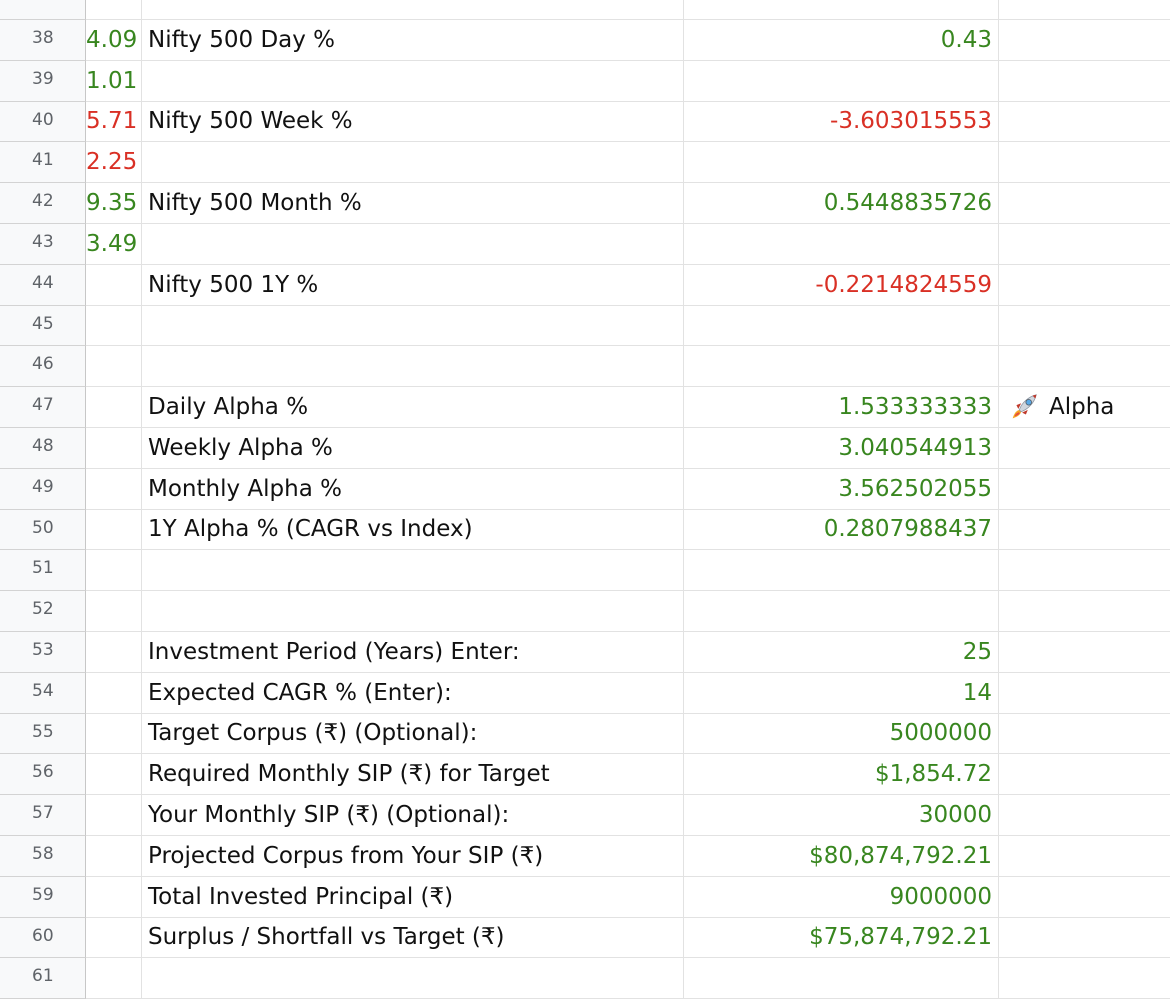 Image resolution: width=1170 pixels, height=999 pixels. What do you see at coordinates (413, 775) in the screenshot?
I see `cell-col-b: Required Monthly SIP (₹) for Target` at bounding box center [413, 775].